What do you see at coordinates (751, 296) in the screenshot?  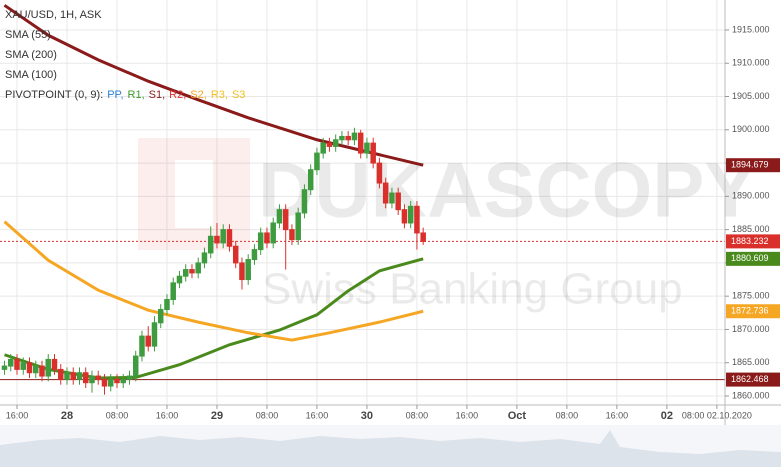 I see `y-tick-label: 1875.000` at bounding box center [751, 296].